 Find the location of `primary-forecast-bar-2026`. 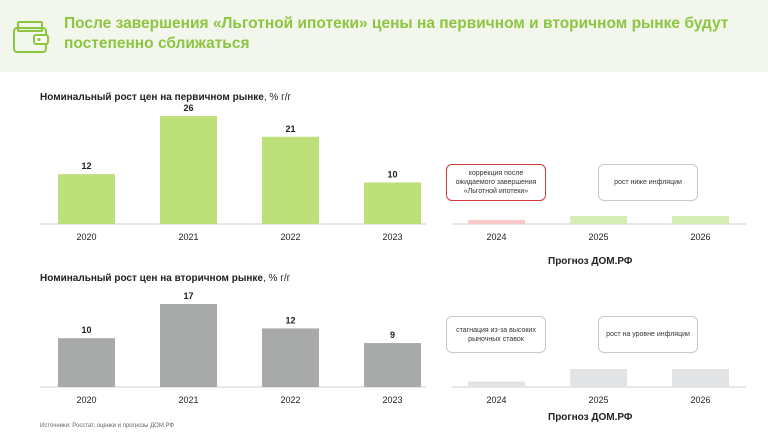

primary-forecast-bar-2026 is located at coordinates (700, 220).